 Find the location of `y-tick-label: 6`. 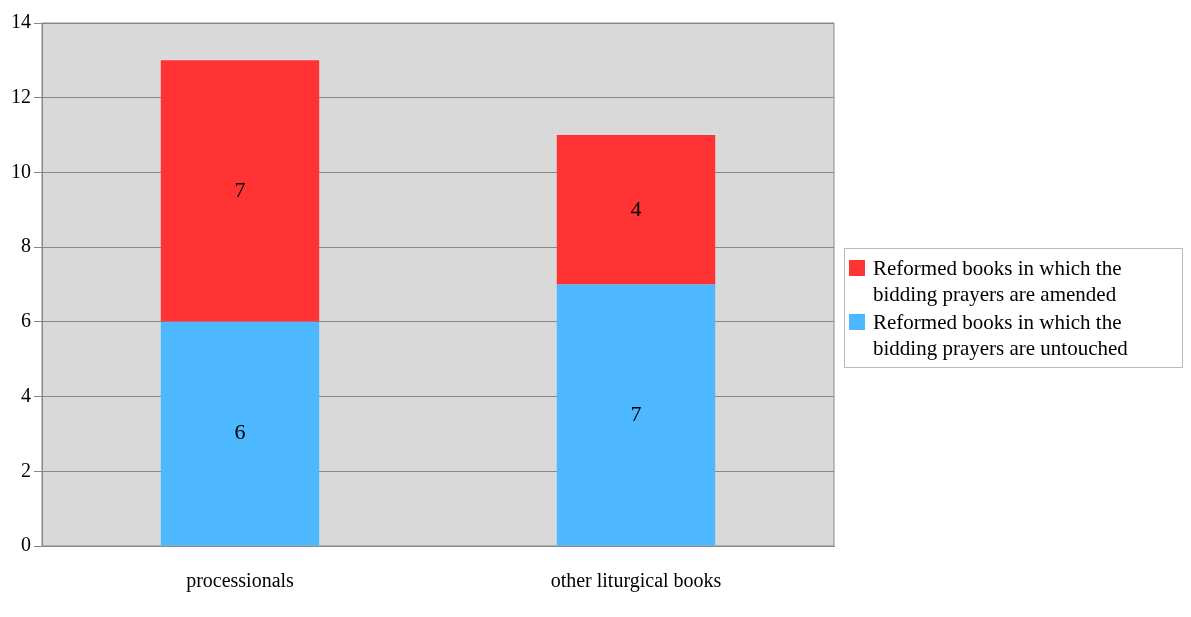

y-tick-label: 6 is located at coordinates (26, 320).